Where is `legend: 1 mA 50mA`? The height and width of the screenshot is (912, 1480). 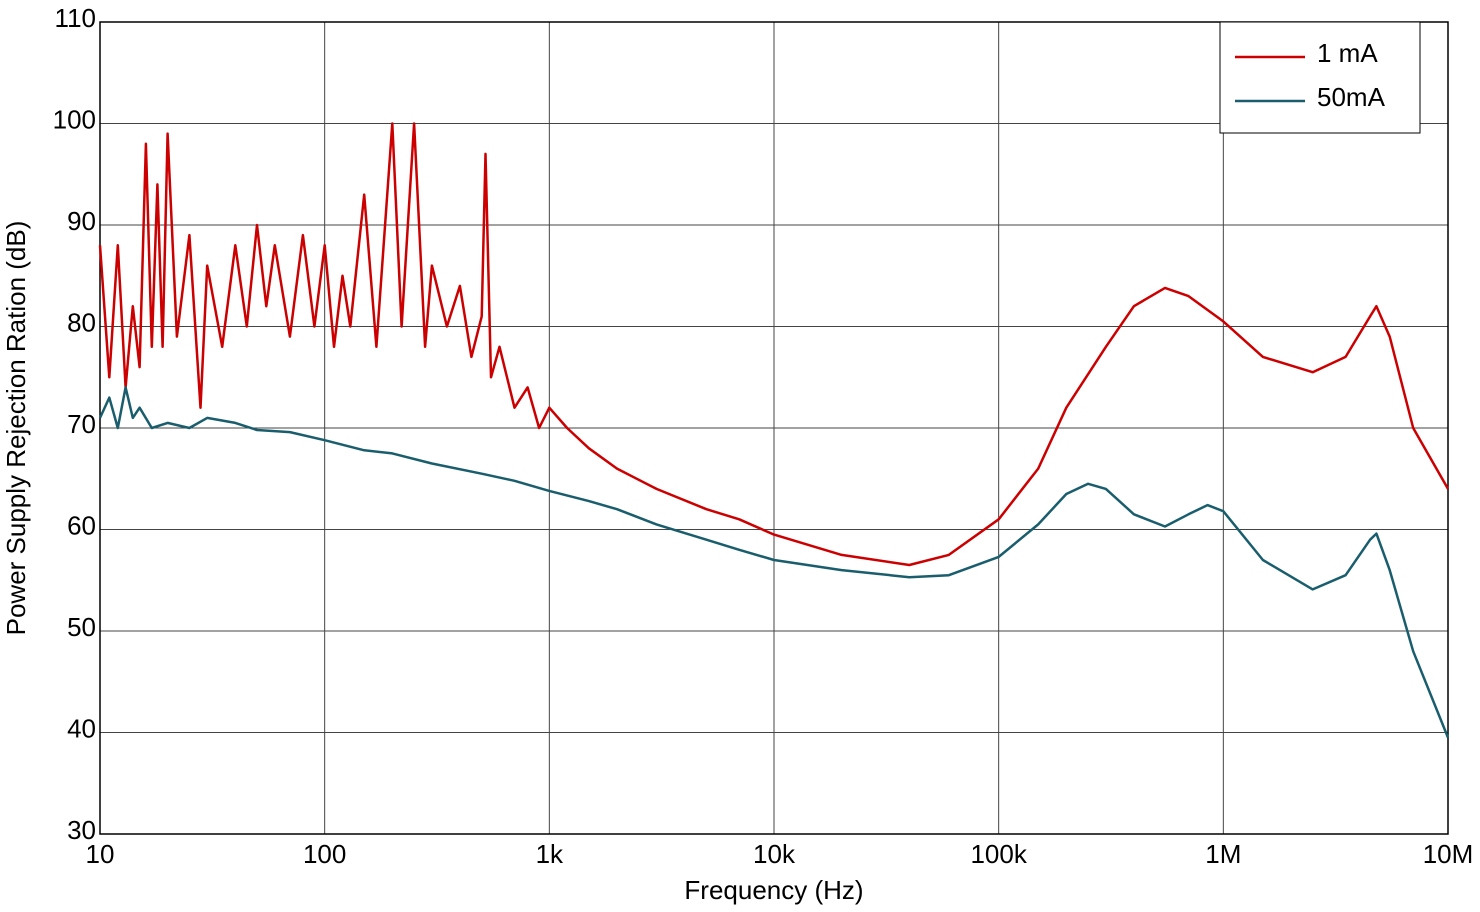
legend: 1 mA 50mA is located at coordinates (1320, 77).